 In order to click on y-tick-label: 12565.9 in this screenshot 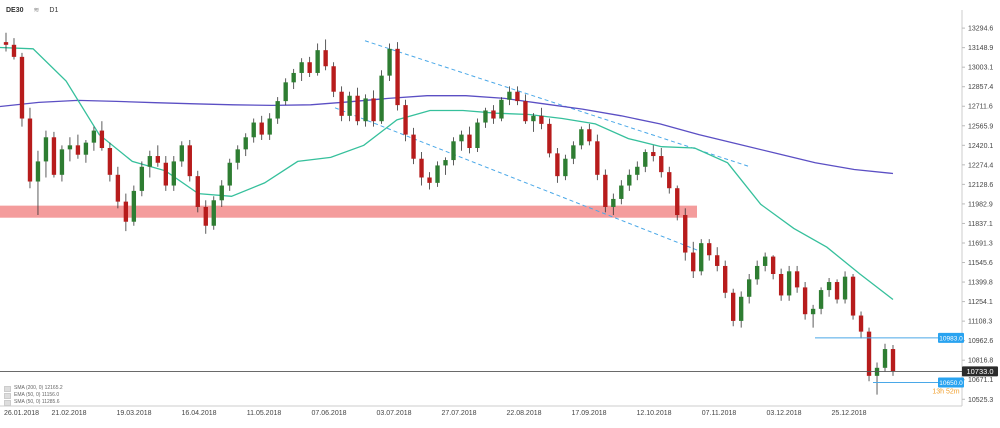, I will do `click(980, 126)`.